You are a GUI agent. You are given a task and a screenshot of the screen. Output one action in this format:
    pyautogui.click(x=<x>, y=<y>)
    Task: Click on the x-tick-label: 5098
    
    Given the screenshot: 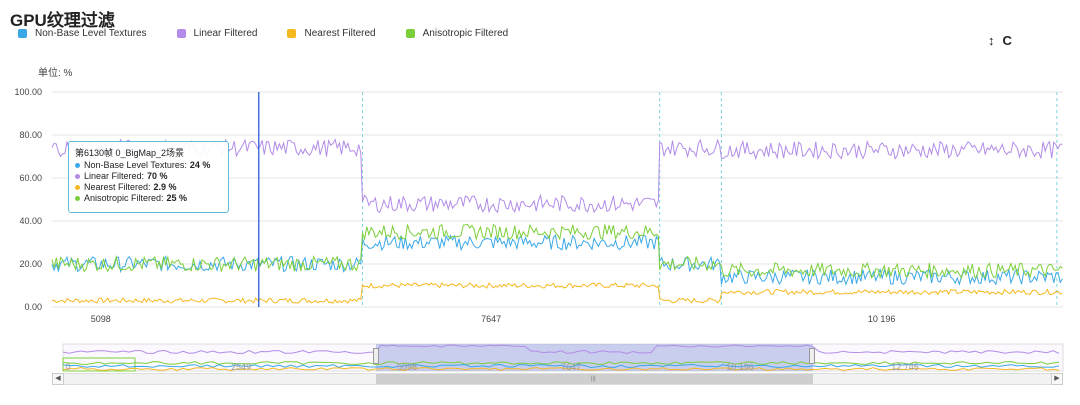 What is the action you would take?
    pyautogui.click(x=101, y=319)
    